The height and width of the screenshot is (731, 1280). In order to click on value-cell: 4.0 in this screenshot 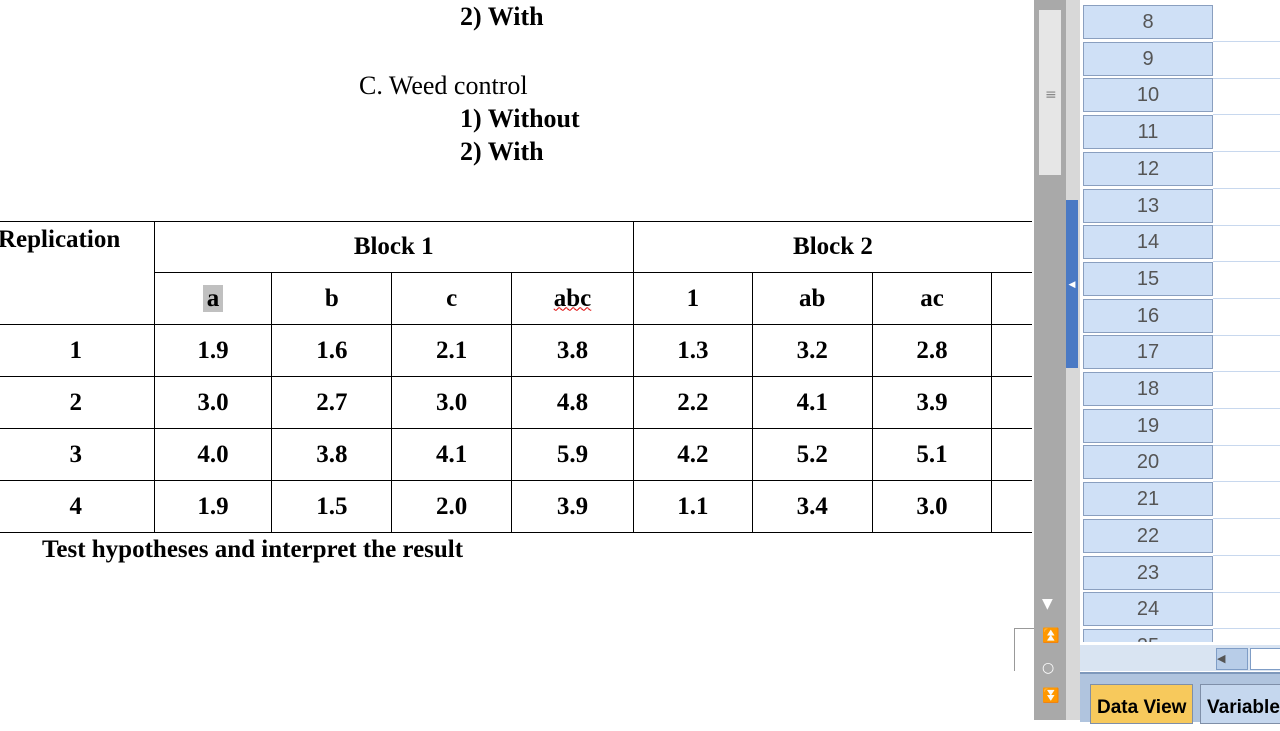, I will do `click(213, 454)`.